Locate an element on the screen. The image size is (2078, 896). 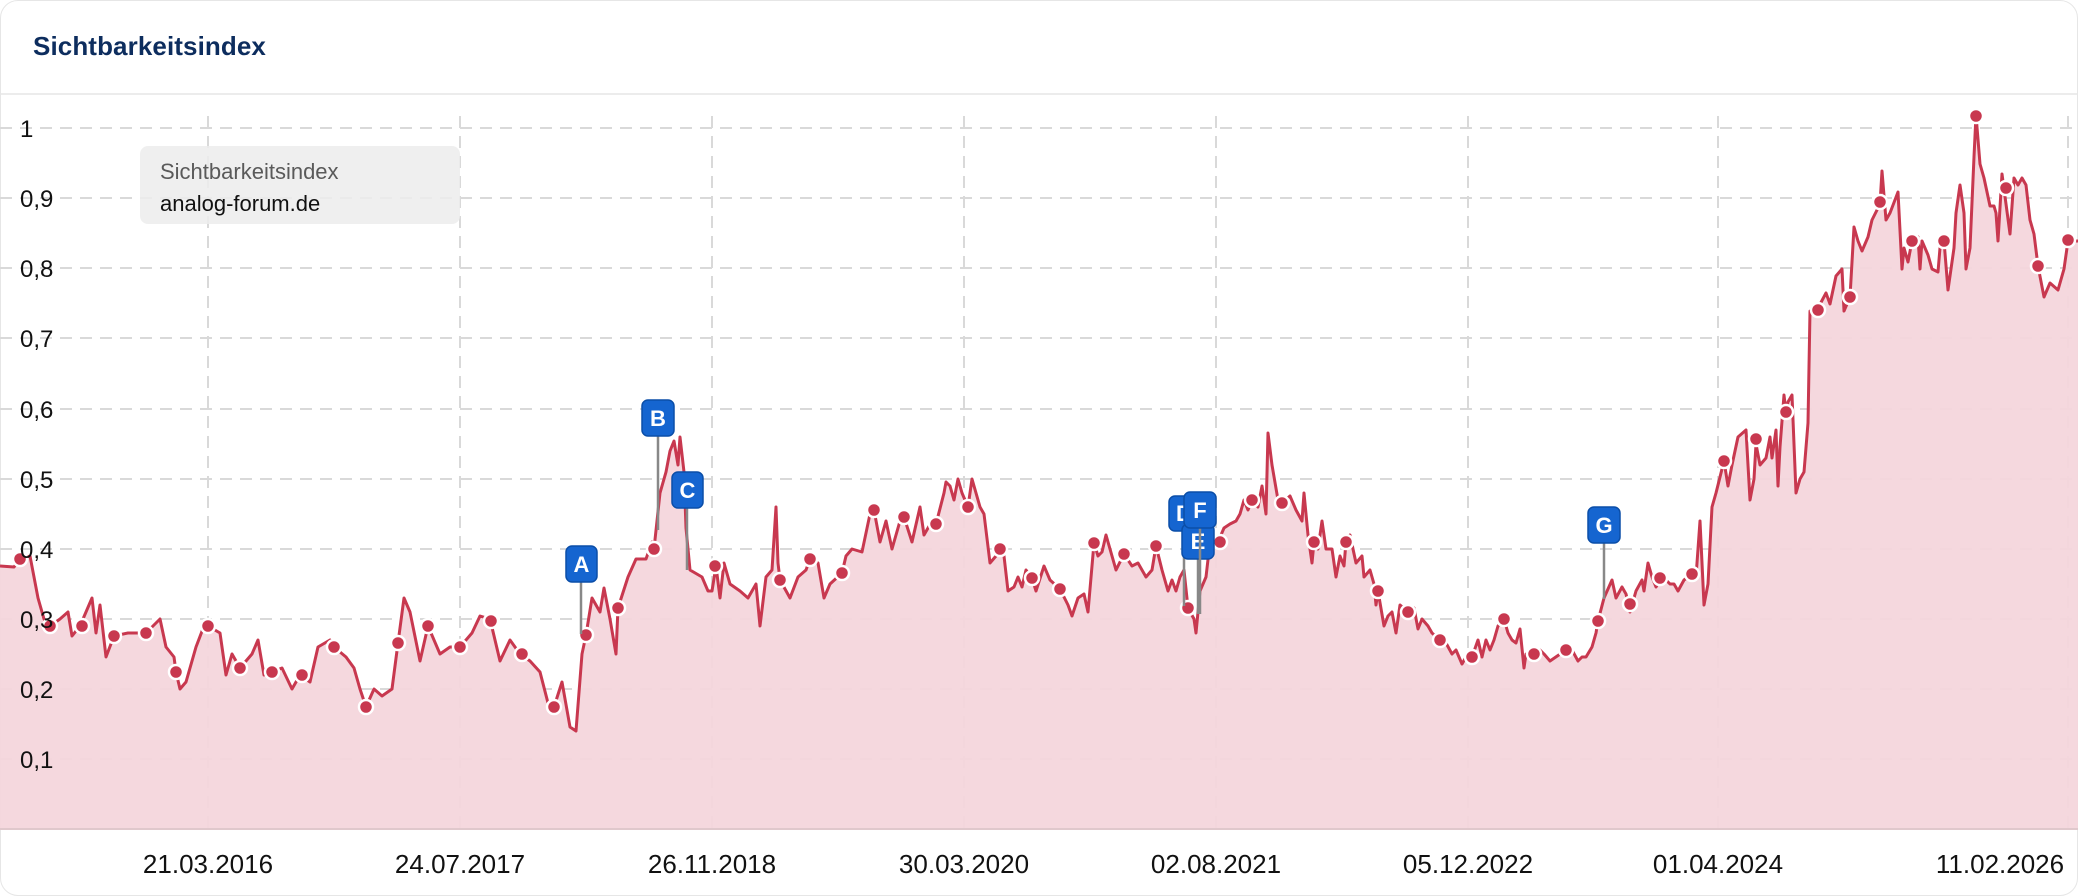
card-title: Sichtbarkeitsindex is located at coordinates (149, 46).